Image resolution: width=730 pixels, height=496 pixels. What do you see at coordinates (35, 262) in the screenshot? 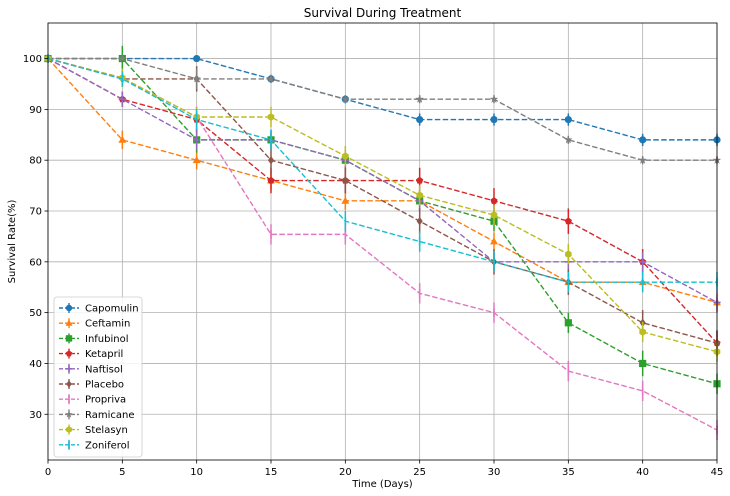
I see `y-tick-label: 60` at bounding box center [35, 262].